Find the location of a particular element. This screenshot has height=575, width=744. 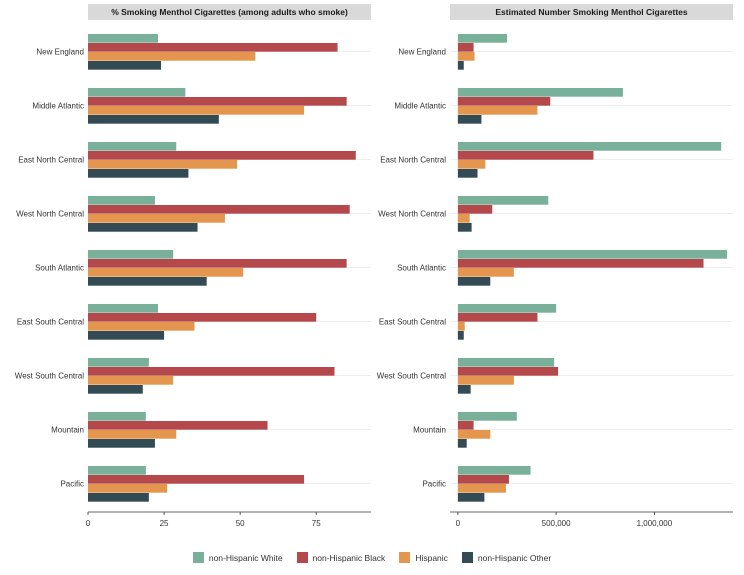

panel1-bar-non-hispanic-other-east-north-central is located at coordinates (138, 173).